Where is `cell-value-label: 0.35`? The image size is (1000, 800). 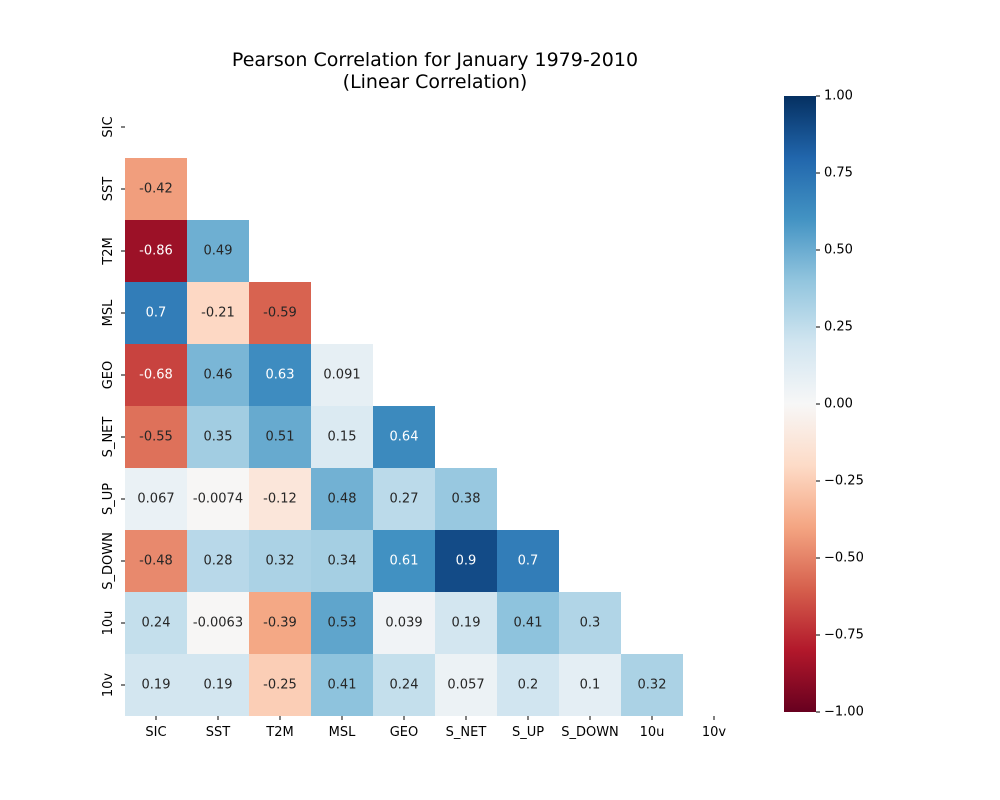 cell-value-label: 0.35 is located at coordinates (218, 437).